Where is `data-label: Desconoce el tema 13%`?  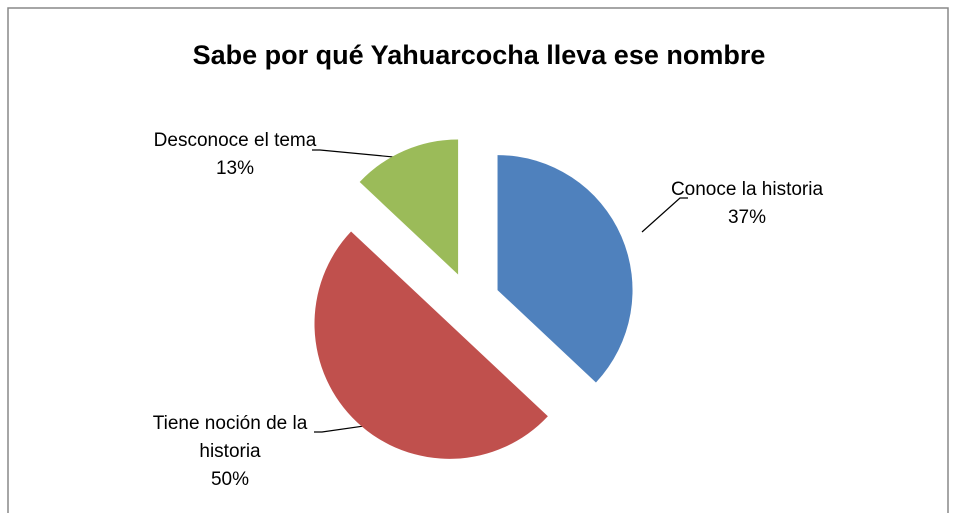 data-label: Desconoce el tema 13% is located at coordinates (235, 155).